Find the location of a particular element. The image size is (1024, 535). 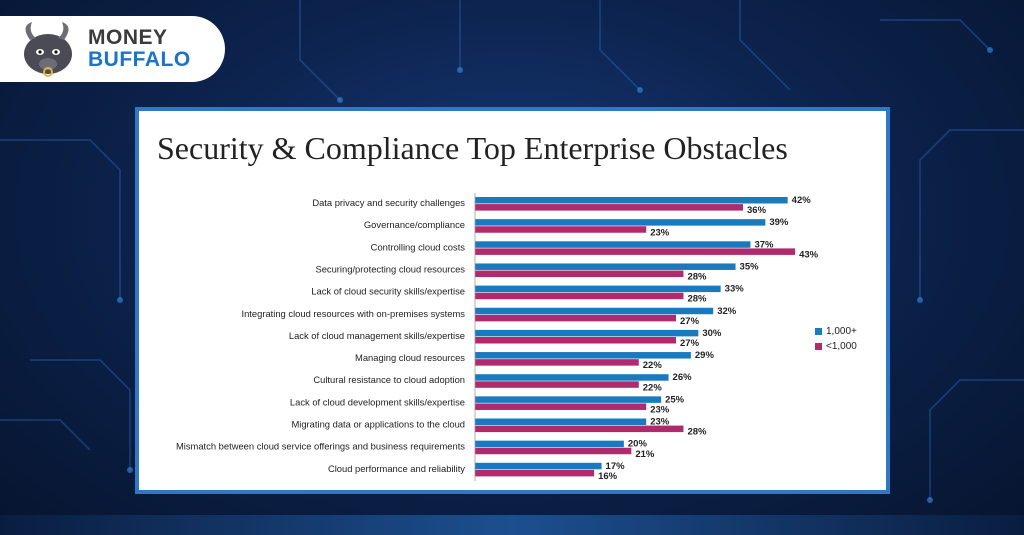

data-label: 25% is located at coordinates (675, 399).